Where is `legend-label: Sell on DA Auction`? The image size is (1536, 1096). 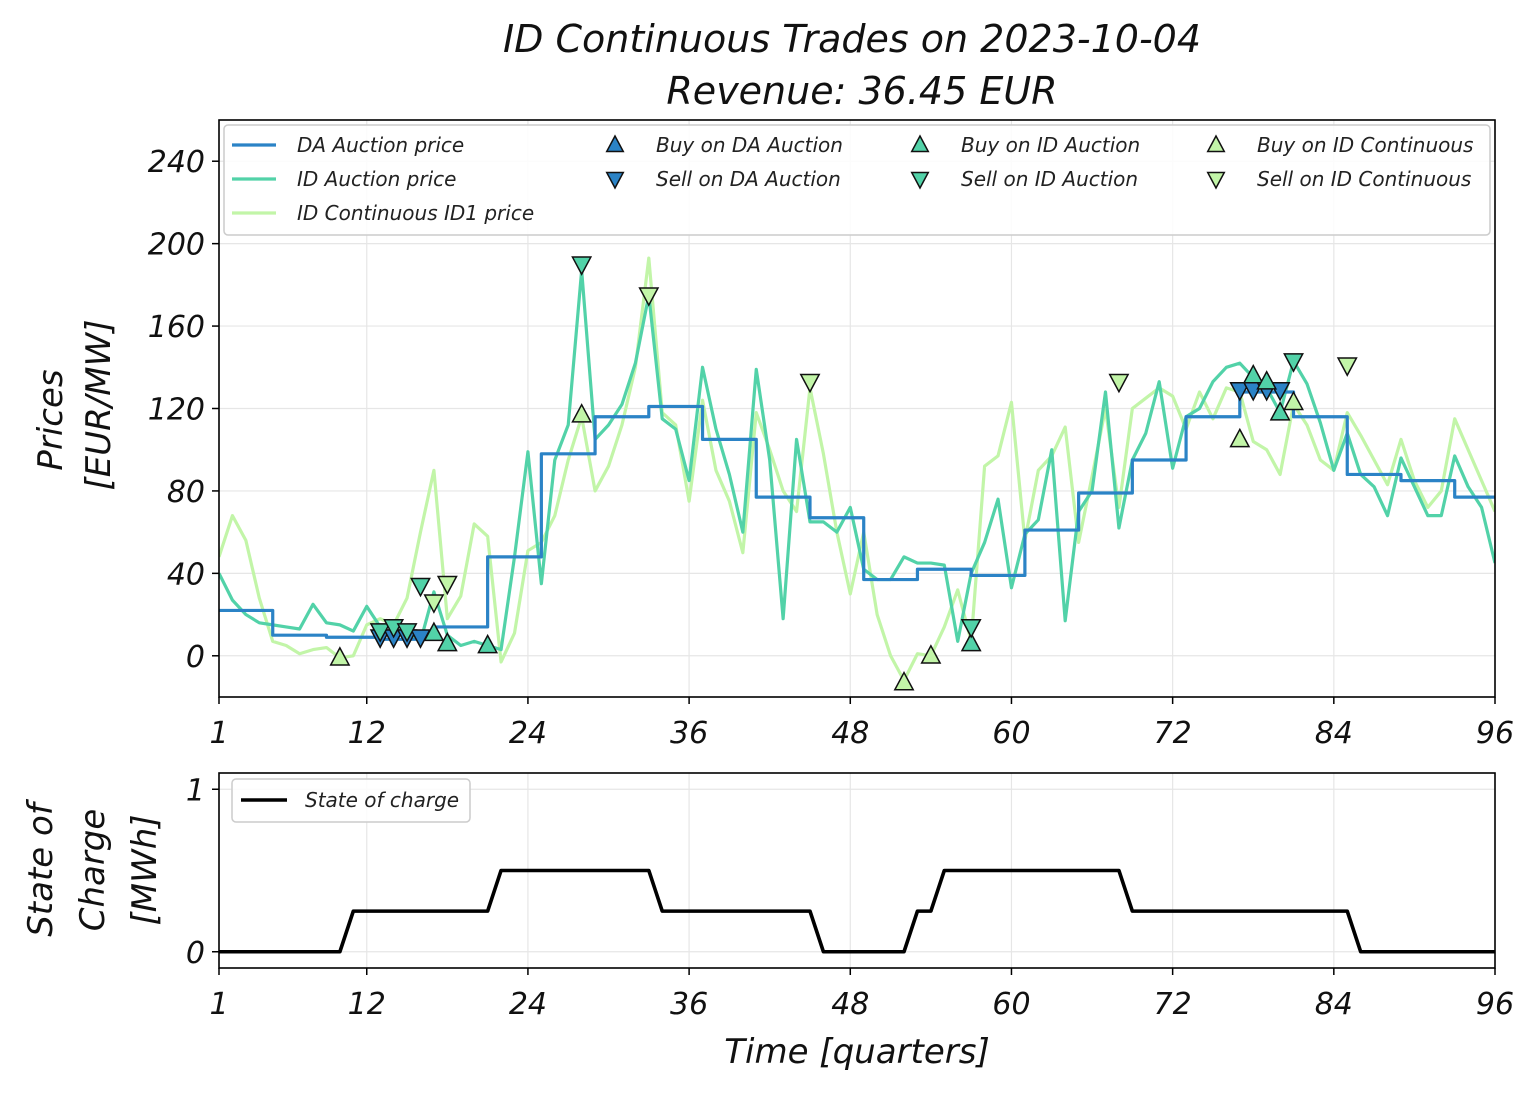 legend-label: Sell on DA Auction is located at coordinates (748, 179).